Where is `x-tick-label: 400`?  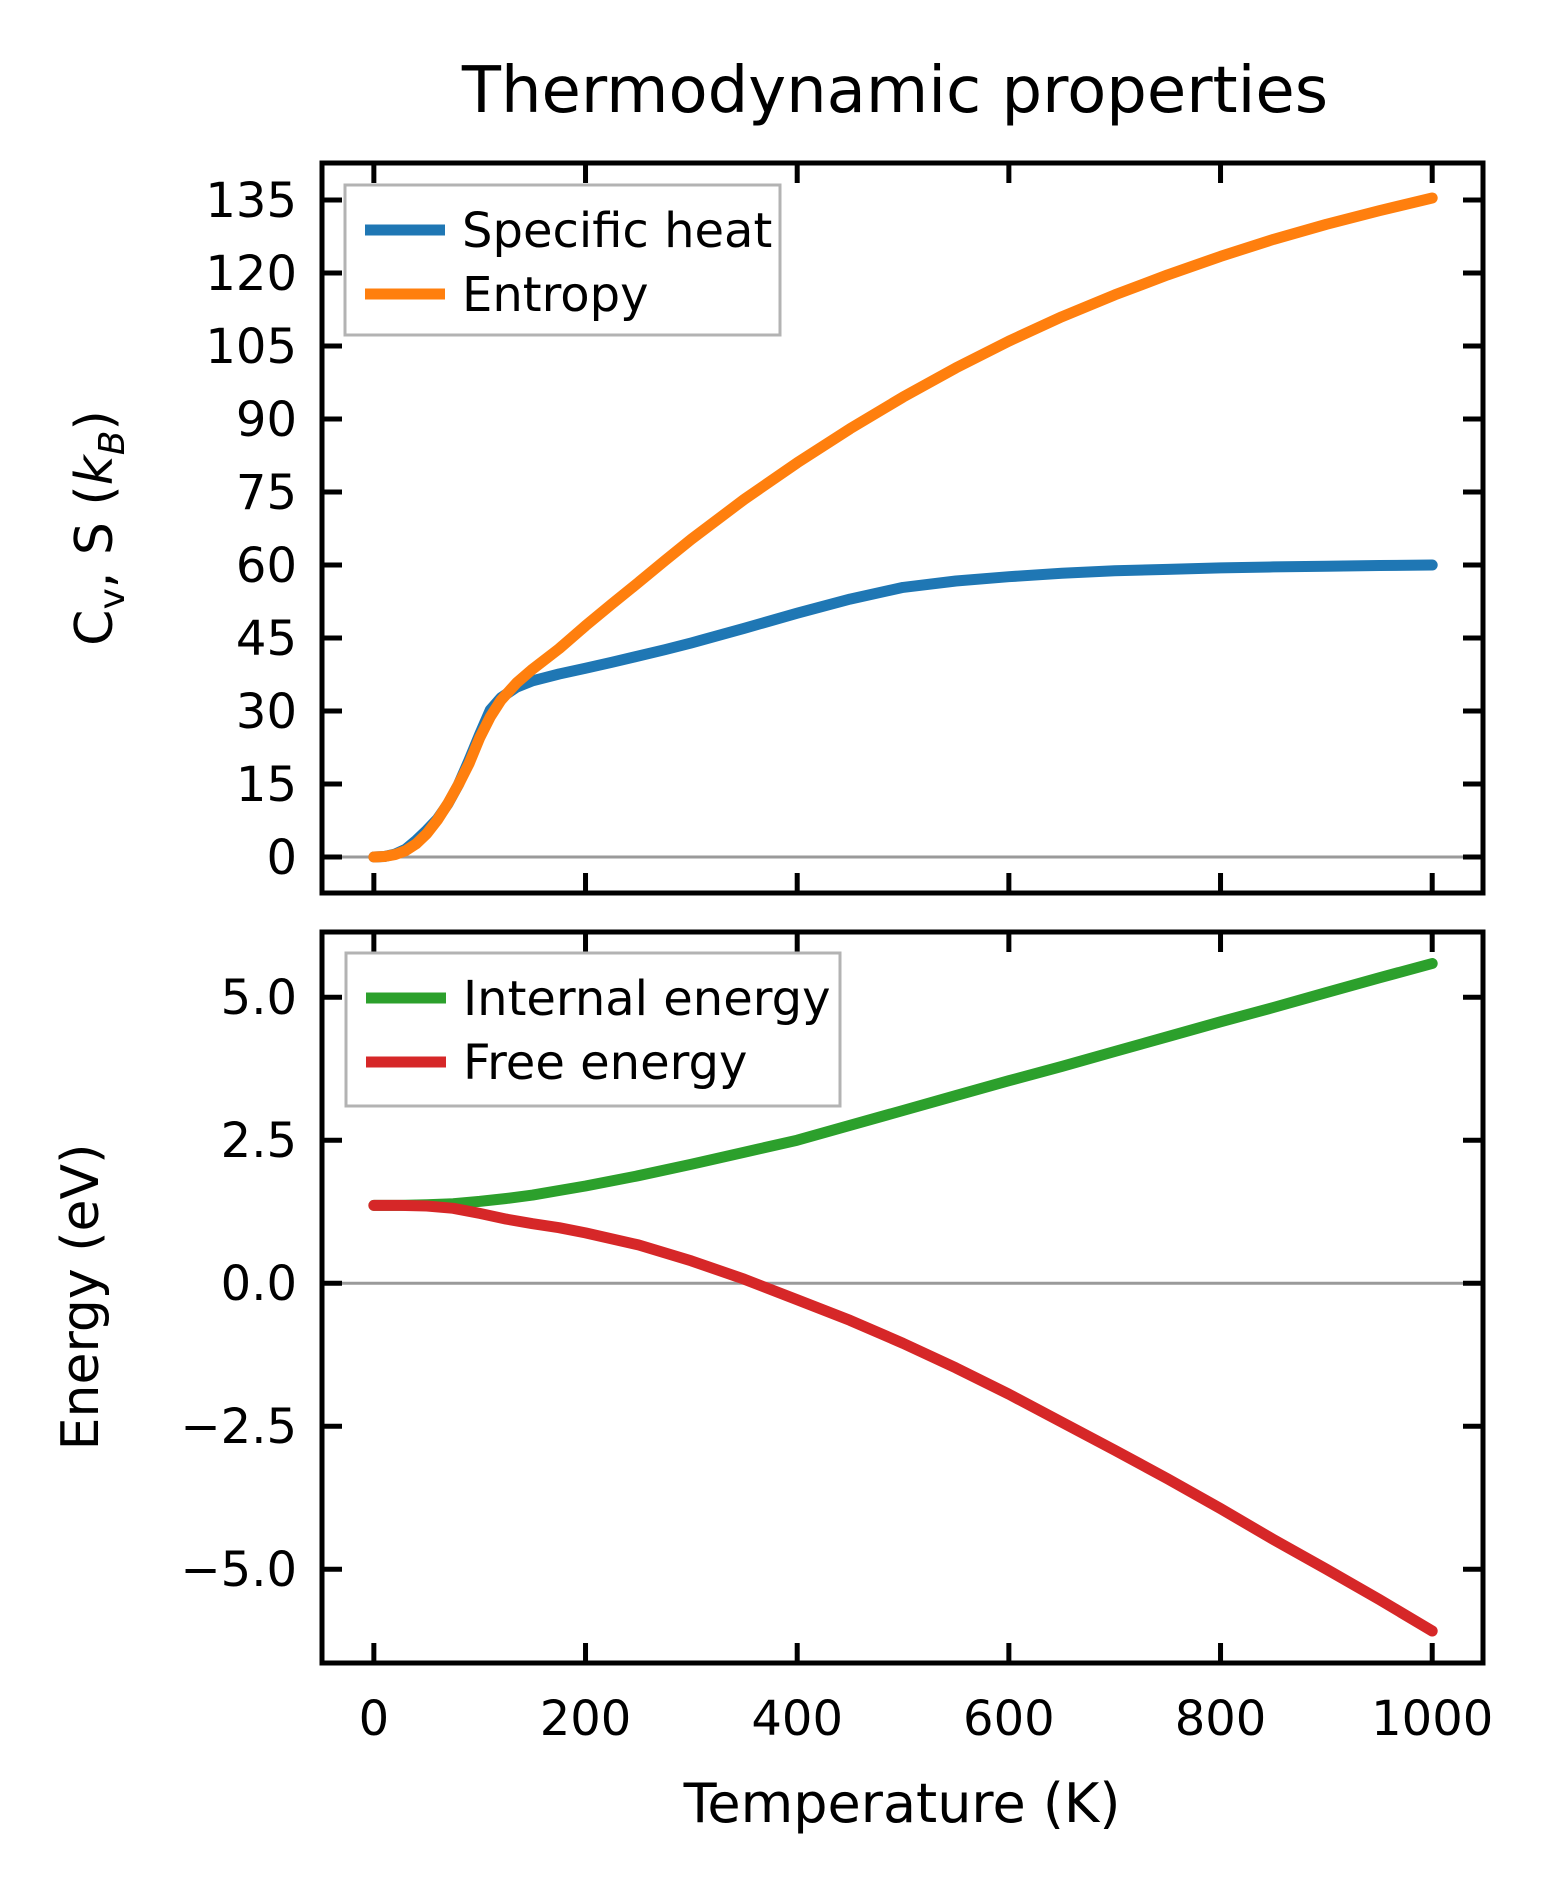
x-tick-label: 400 is located at coordinates (797, 1719).